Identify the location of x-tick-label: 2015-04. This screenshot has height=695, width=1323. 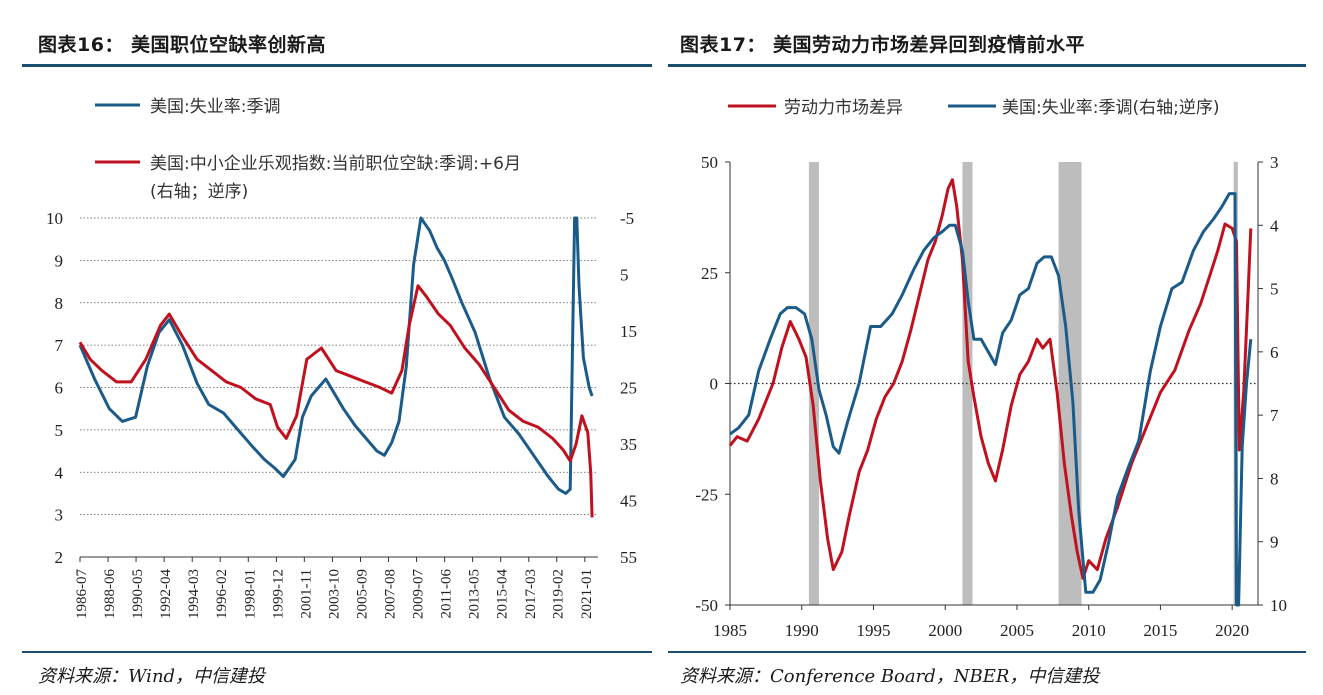
(503, 594).